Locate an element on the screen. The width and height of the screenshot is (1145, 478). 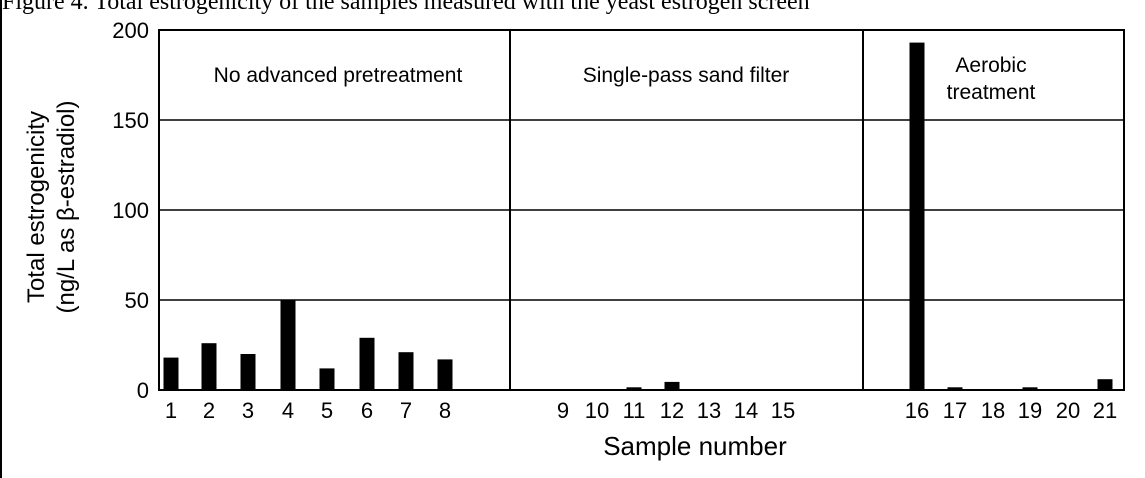
x-tick-label: 2 is located at coordinates (209, 410).